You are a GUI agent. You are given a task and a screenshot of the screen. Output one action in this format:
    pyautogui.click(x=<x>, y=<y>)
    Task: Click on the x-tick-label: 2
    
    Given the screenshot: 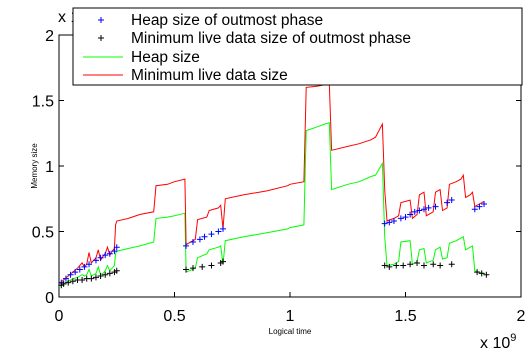 What is the action you would take?
    pyautogui.click(x=521, y=316)
    